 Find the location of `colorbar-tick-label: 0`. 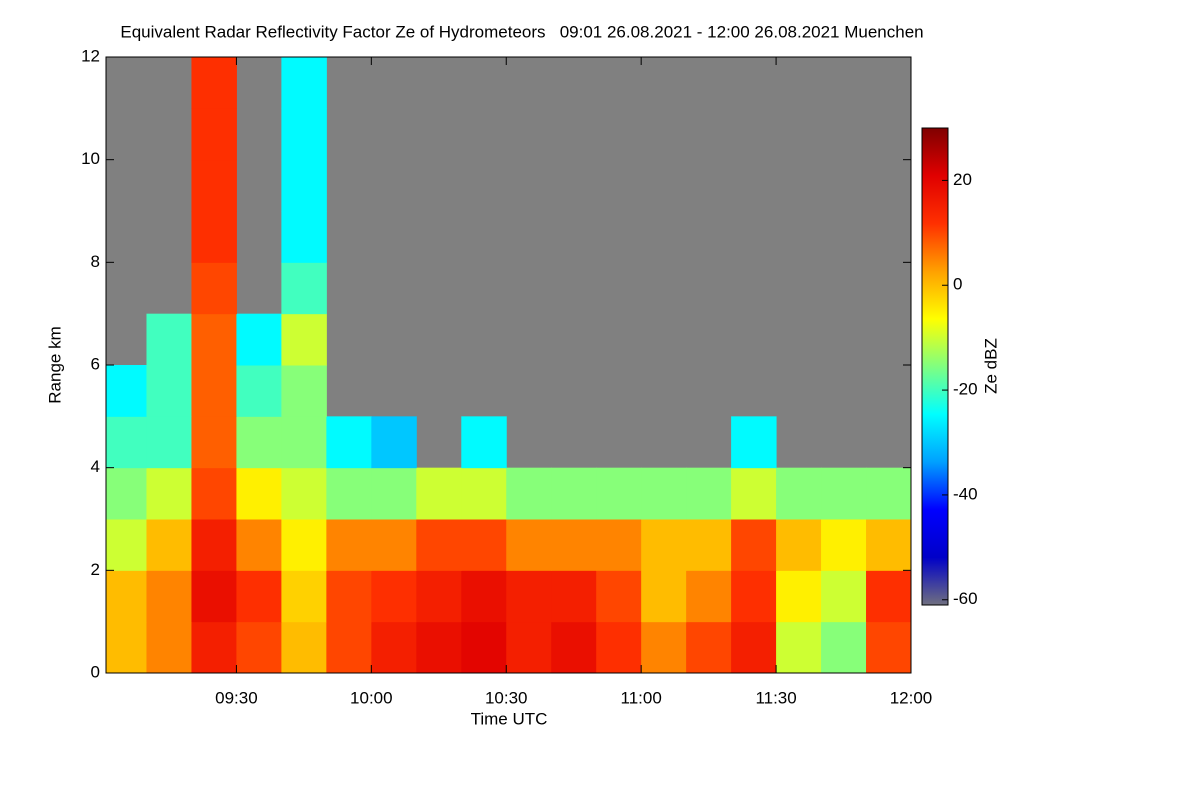

colorbar-tick-label: 0 is located at coordinates (957, 284).